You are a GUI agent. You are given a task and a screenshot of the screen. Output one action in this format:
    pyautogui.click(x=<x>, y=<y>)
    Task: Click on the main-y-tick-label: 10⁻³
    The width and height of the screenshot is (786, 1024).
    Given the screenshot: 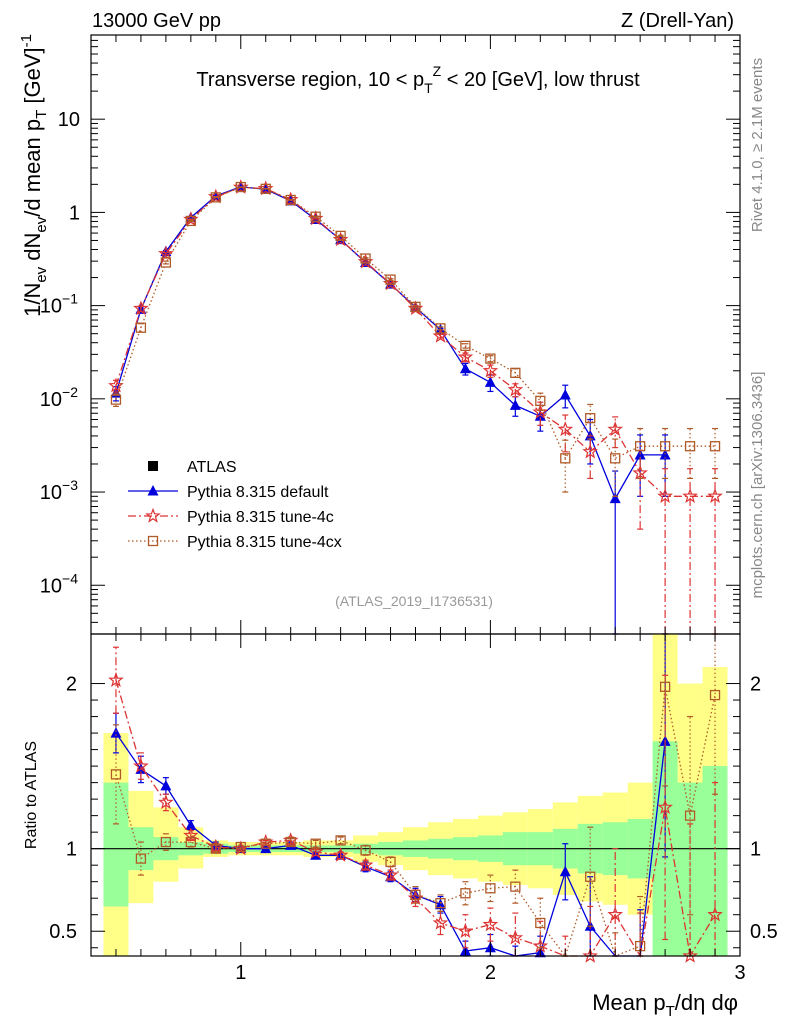 What is the action you would take?
    pyautogui.click(x=59, y=490)
    